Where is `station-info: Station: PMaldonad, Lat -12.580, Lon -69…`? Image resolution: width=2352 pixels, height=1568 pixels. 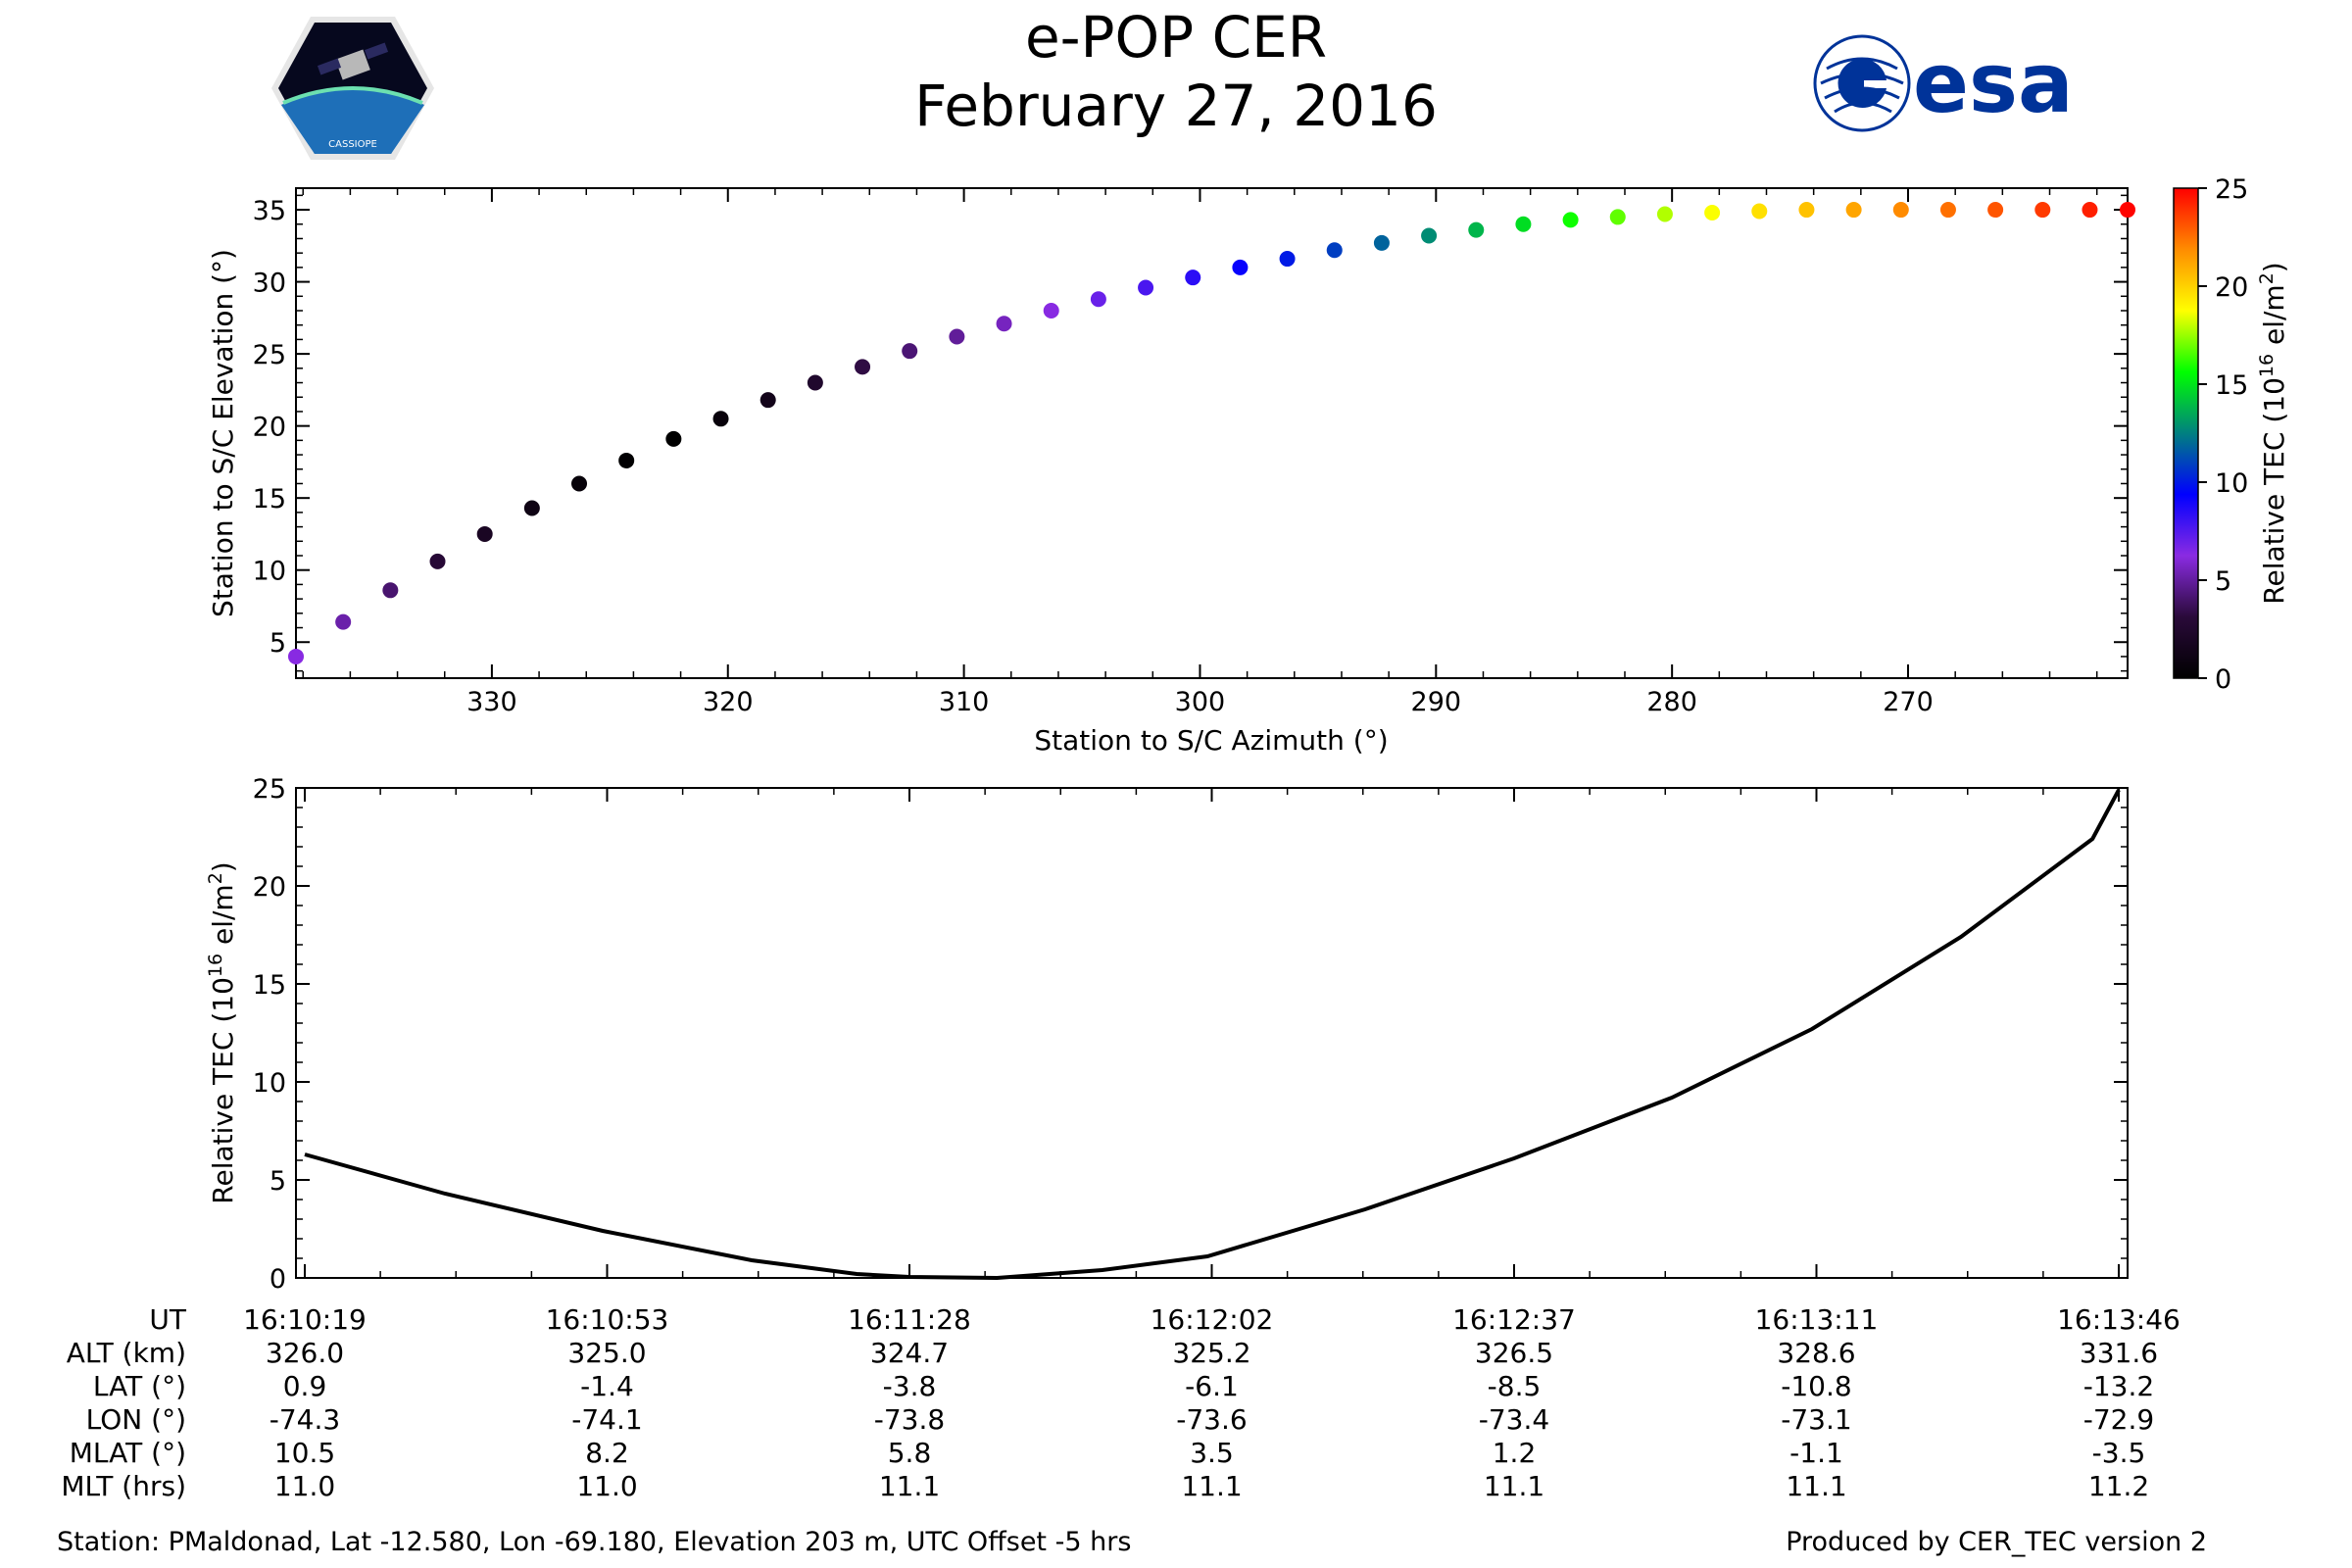
station-info: Station: PMaldonad, Lat -12.580, Lon -69… is located at coordinates (594, 1542).